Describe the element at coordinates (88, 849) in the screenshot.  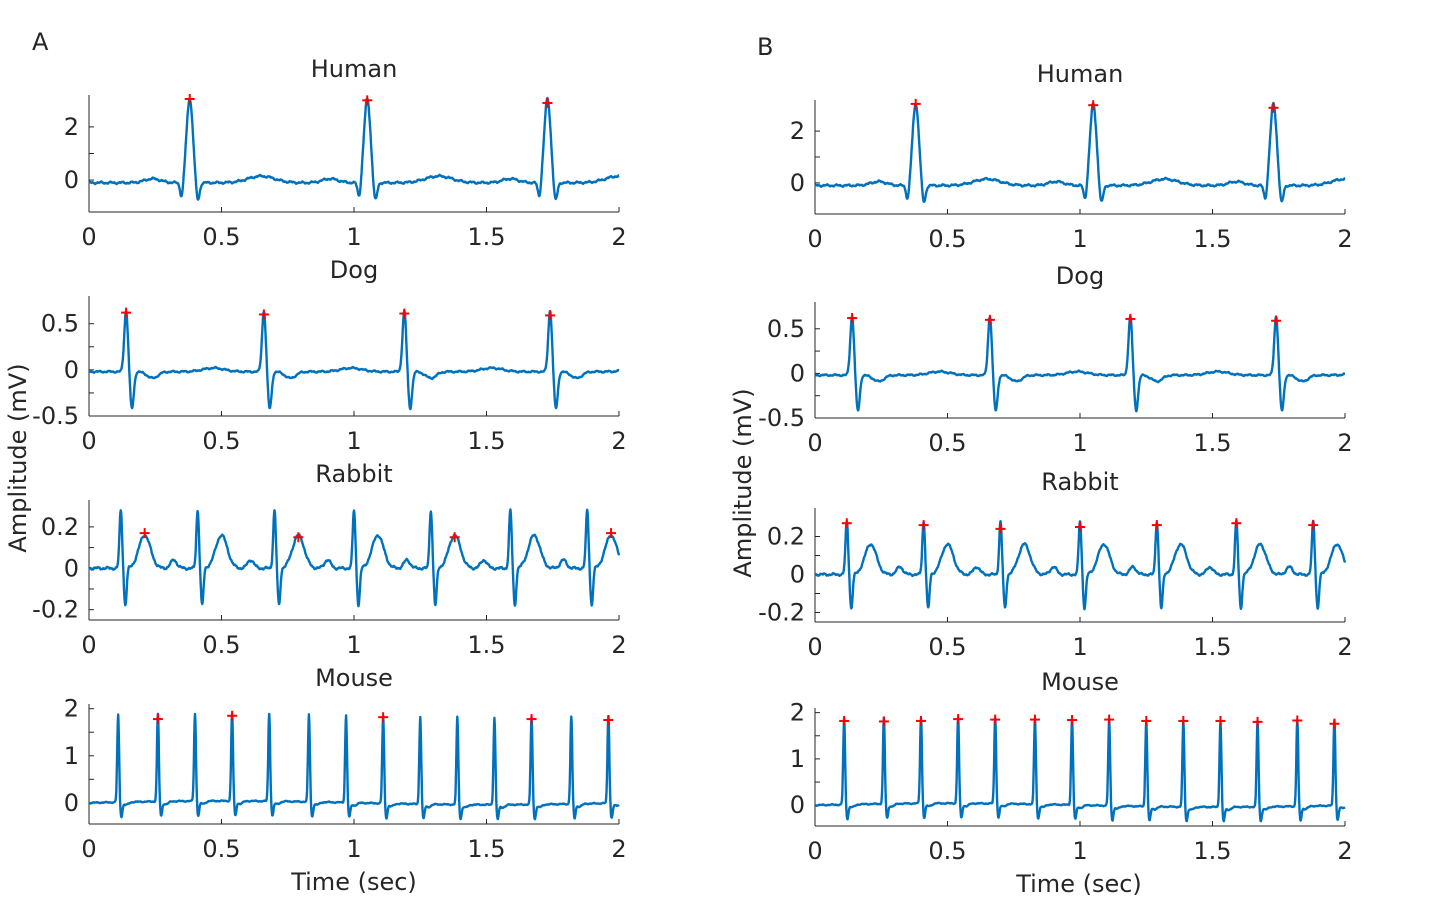
I see `panel-a-mouse-xtick-label: 0` at that location.